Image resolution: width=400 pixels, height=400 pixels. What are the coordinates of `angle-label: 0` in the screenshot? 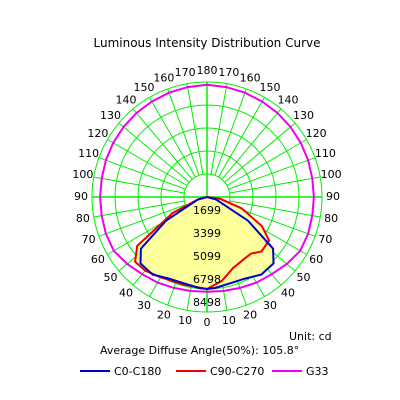 It's located at (207, 322).